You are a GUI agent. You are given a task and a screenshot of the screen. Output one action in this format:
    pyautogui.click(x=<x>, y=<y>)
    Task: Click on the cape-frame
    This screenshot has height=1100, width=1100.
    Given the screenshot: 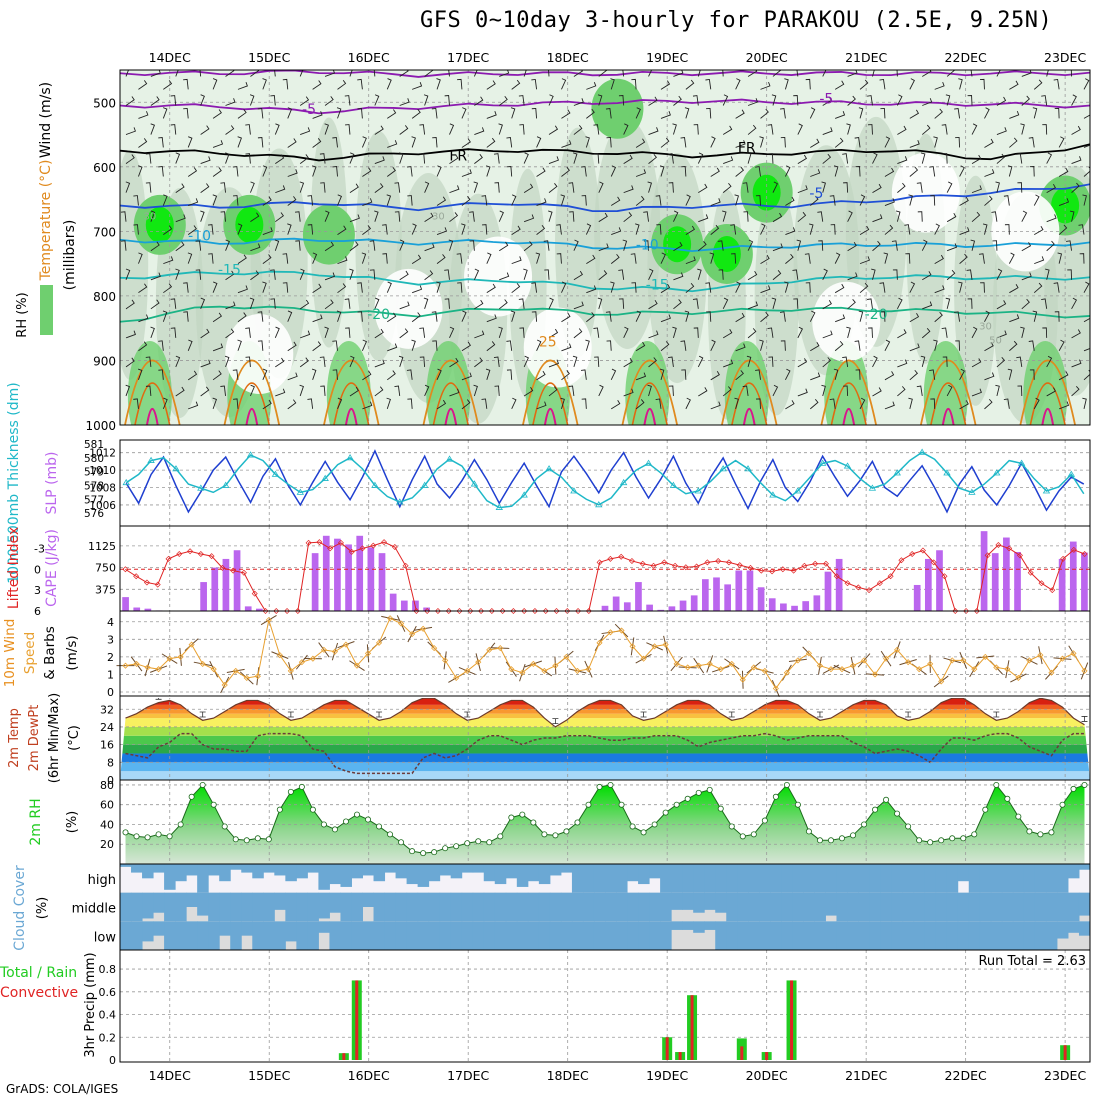 What is the action you would take?
    pyautogui.click(x=605, y=568)
    